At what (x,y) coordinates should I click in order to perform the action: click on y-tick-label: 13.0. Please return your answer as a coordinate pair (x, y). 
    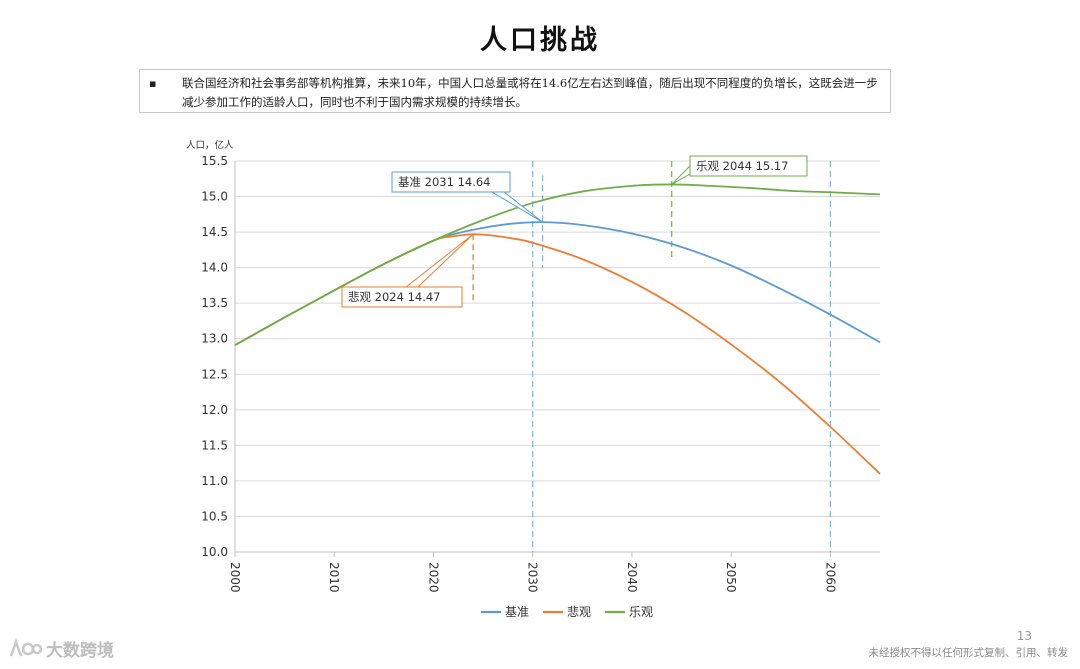
    Looking at the image, I should click on (214, 339).